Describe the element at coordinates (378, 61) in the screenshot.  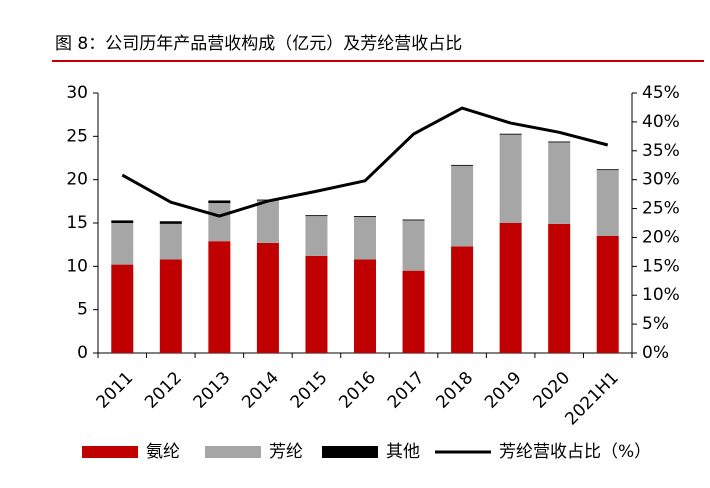
I see `title-rule` at that location.